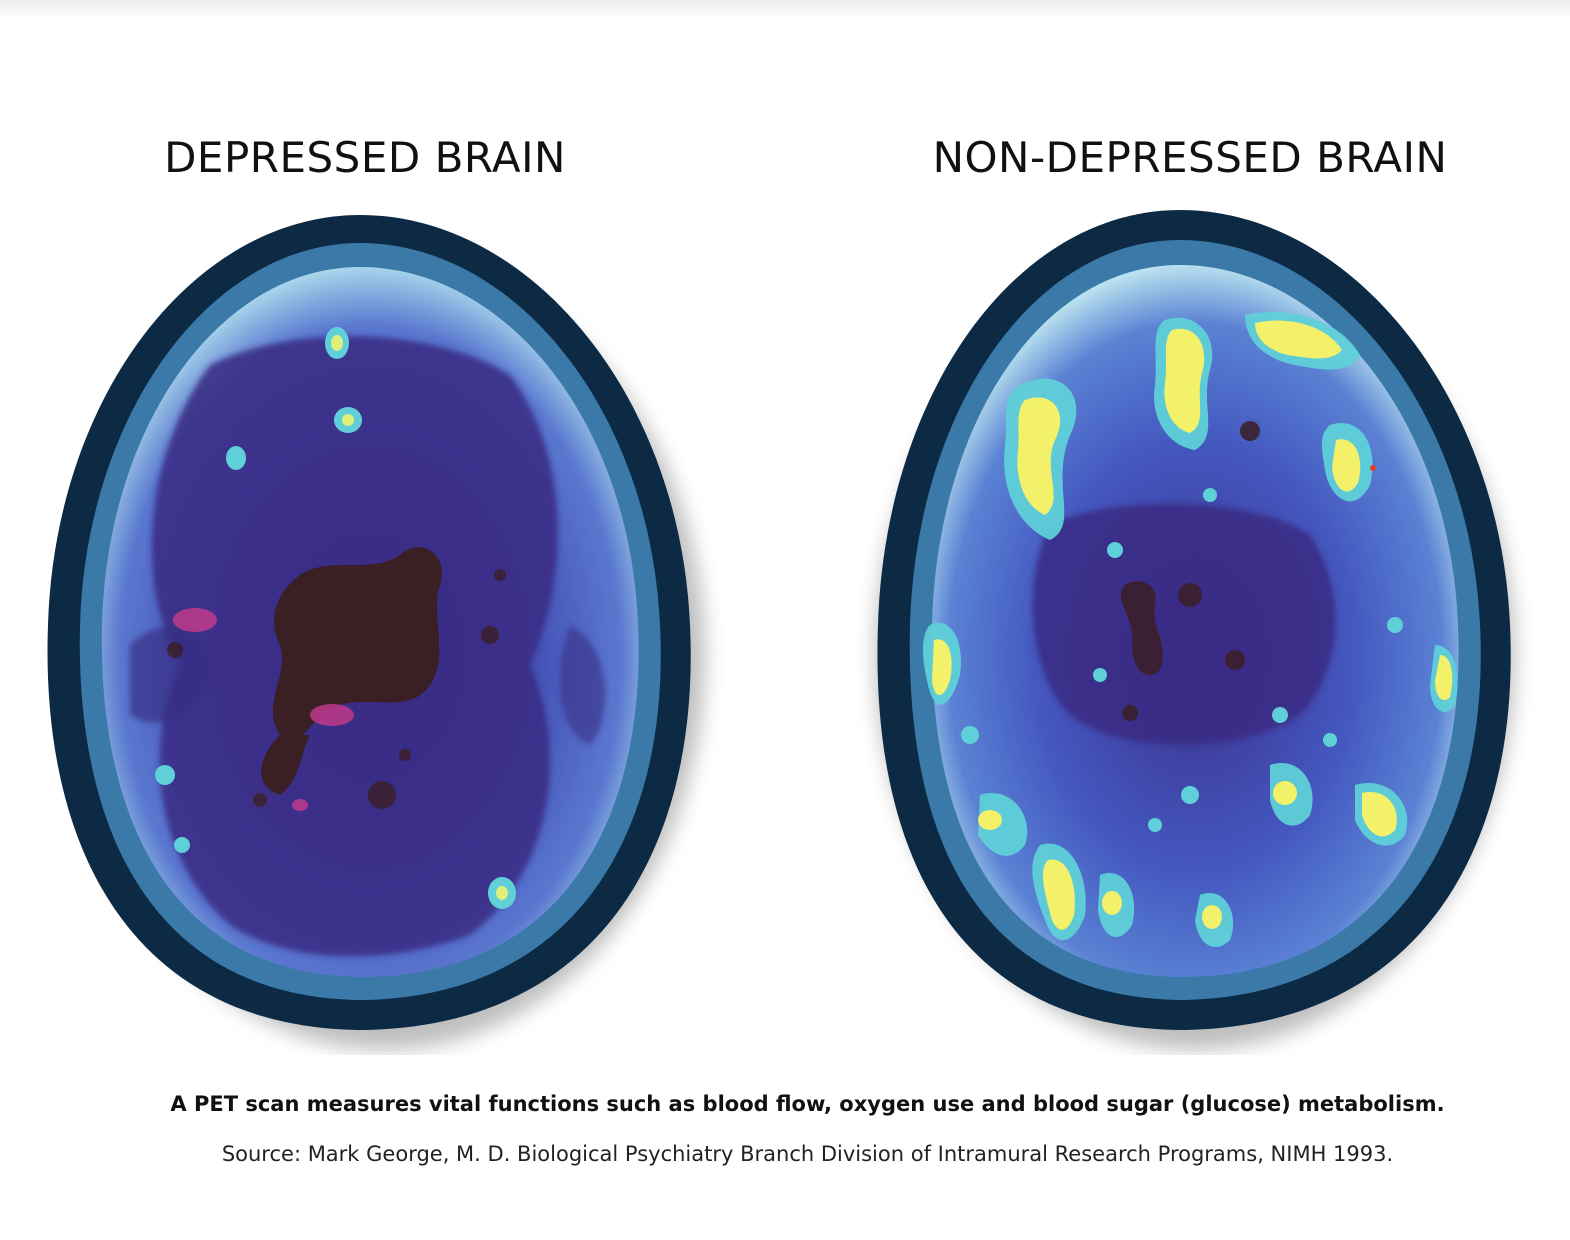  I want to click on non-depressed-brain-title: NON-DEPRESSED BRAIN, so click(1190, 157).